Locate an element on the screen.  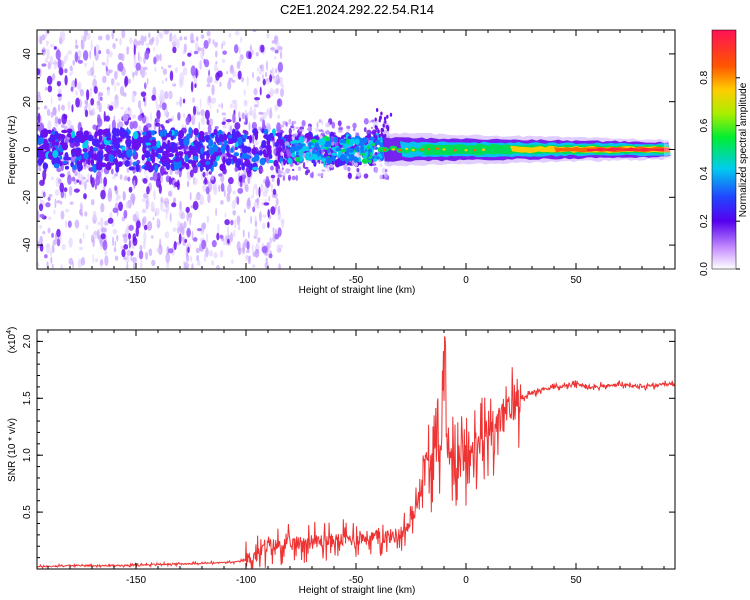
y-tick-label: 0 is located at coordinates (27, 149).